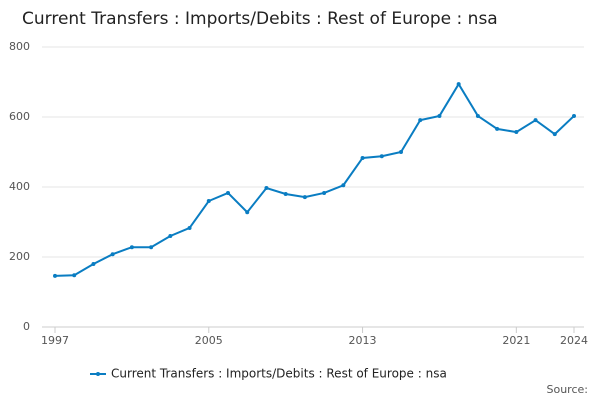 The width and height of the screenshot is (600, 400). I want to click on y-tick-label: 600, so click(19, 116).